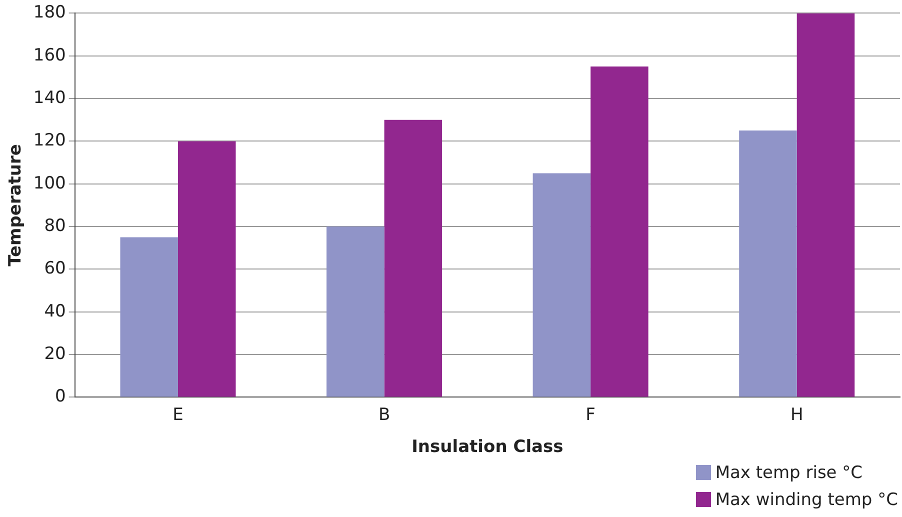 Image resolution: width=902 pixels, height=517 pixels. What do you see at coordinates (55, 268) in the screenshot?
I see `y-tick-label: 60` at bounding box center [55, 268].